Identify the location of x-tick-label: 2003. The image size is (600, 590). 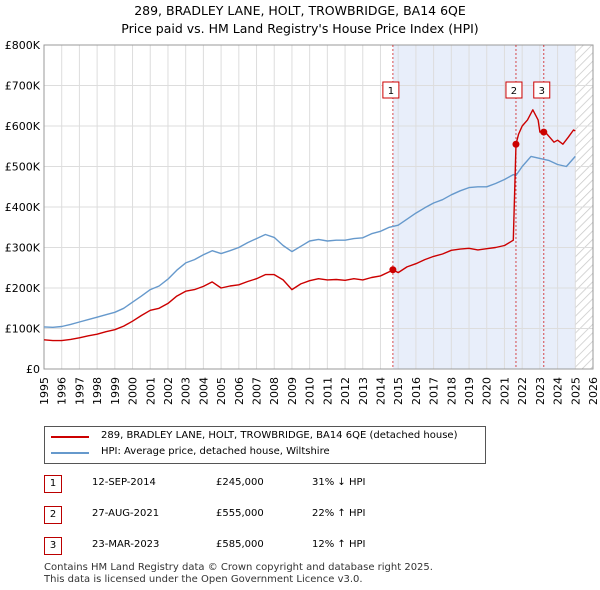
(186, 391).